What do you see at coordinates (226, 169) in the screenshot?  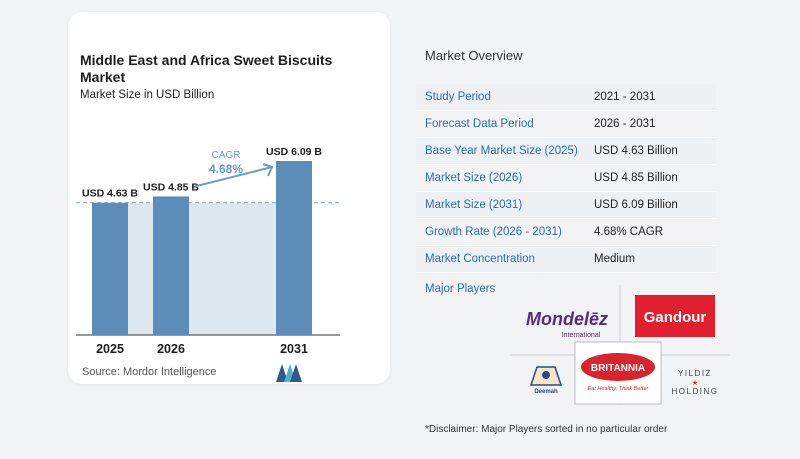 I see `cagr-value: 4.68%` at bounding box center [226, 169].